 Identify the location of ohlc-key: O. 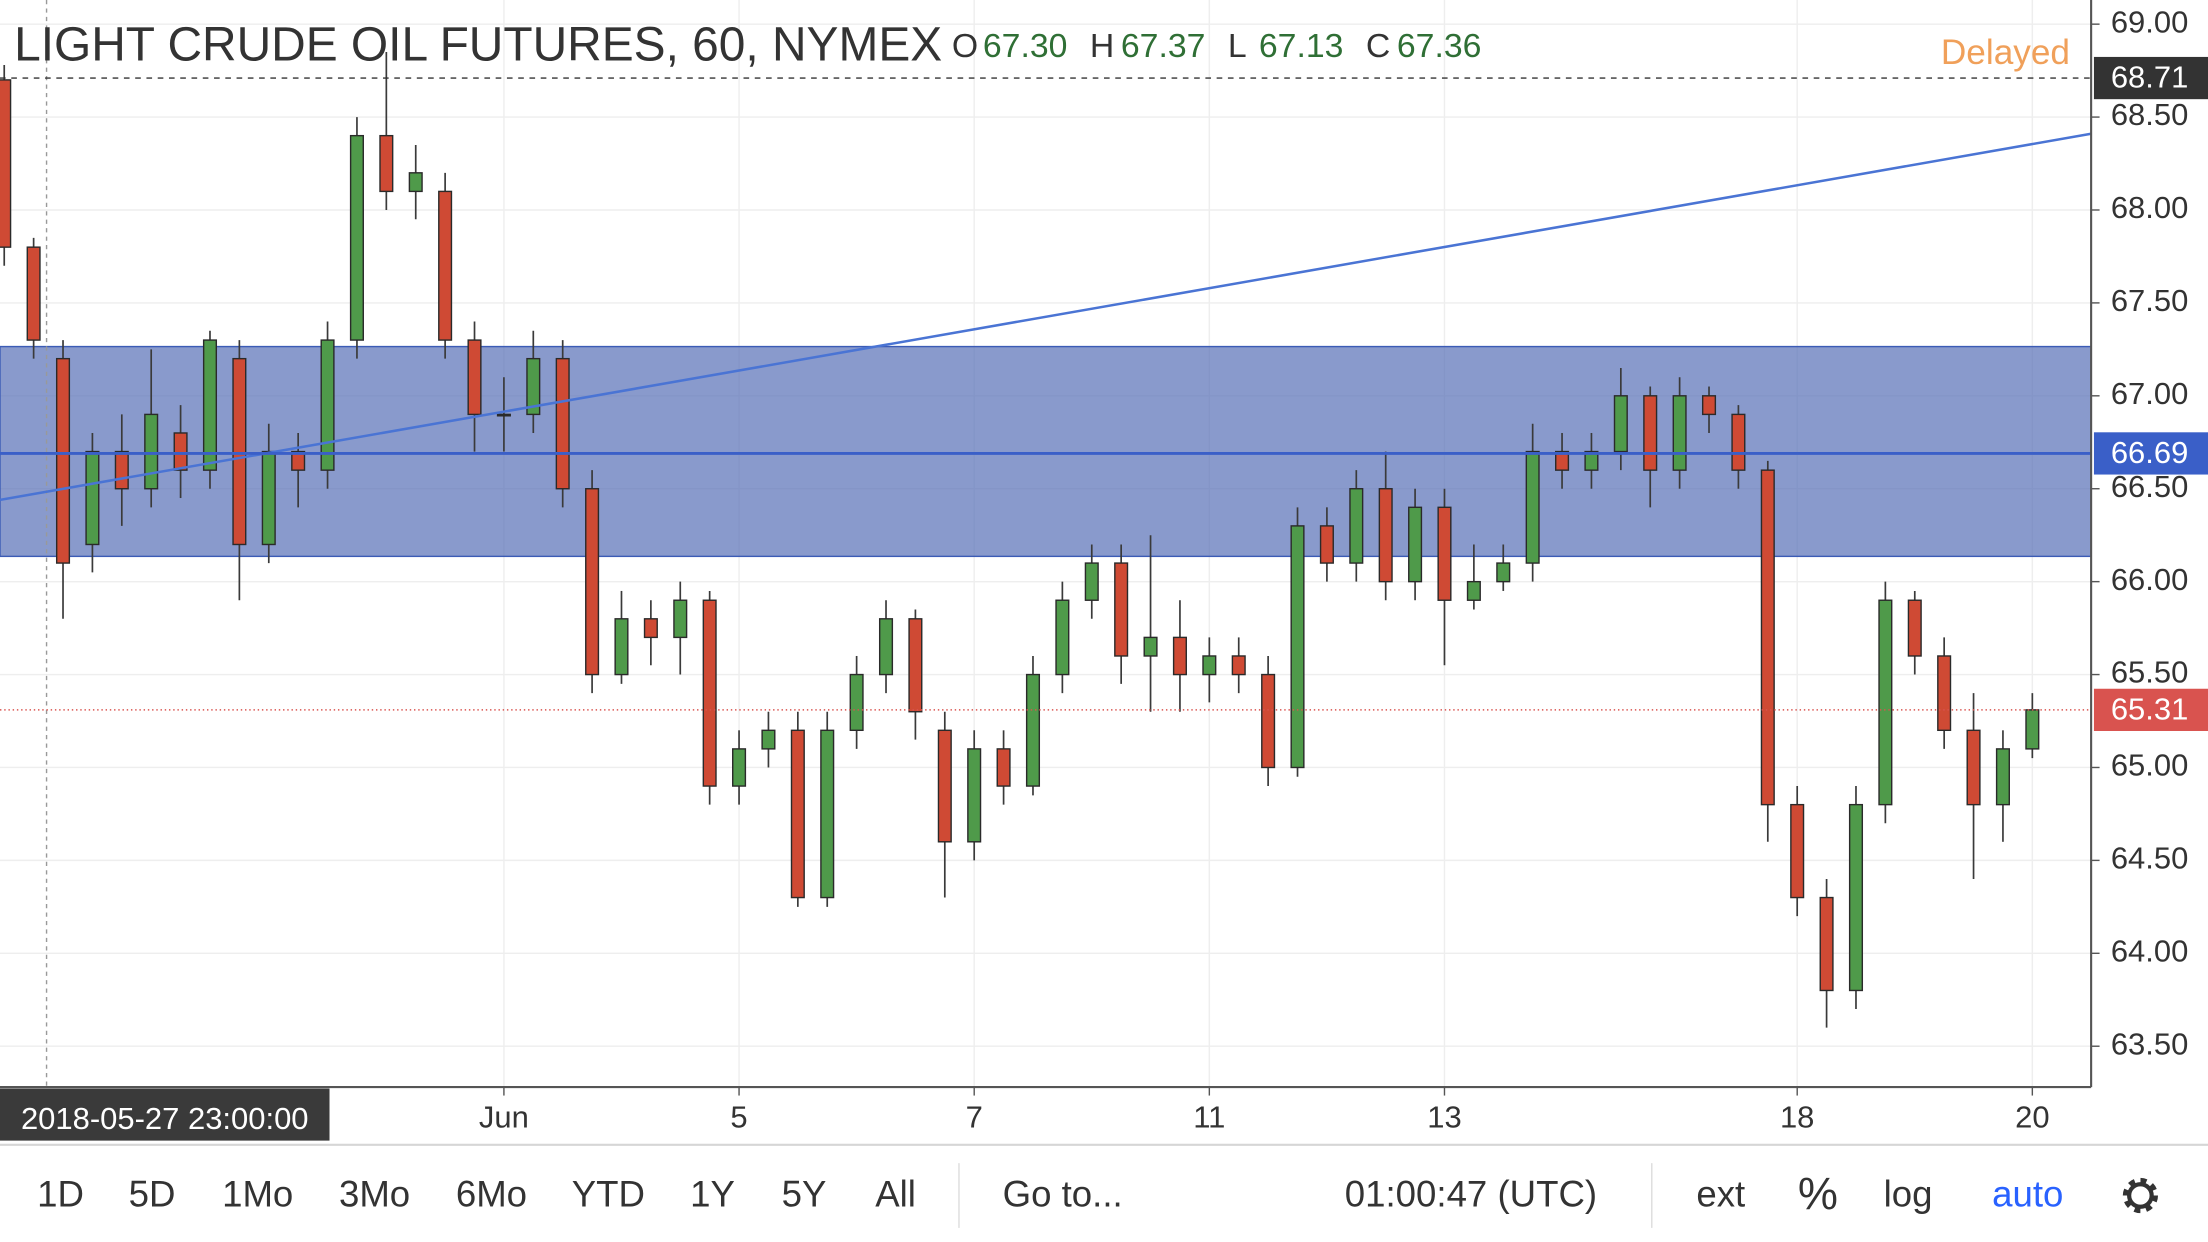
(965, 46).